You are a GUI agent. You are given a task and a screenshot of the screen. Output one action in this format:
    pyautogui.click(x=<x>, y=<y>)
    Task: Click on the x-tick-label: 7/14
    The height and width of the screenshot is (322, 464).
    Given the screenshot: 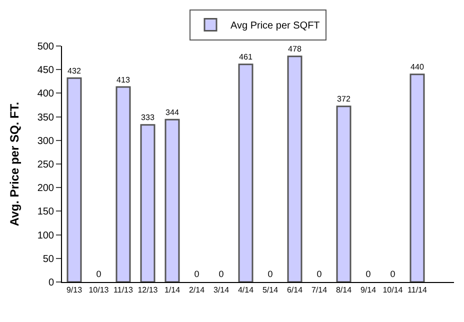 What is the action you would take?
    pyautogui.click(x=319, y=290)
    